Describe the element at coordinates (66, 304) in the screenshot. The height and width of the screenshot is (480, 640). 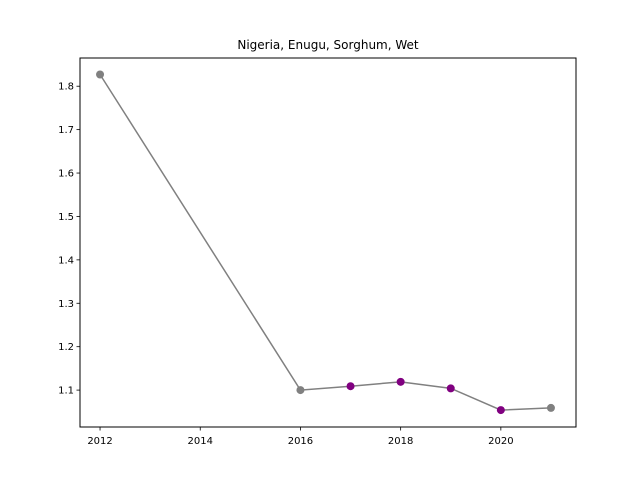
I see `y-tick-label: 1.3` at that location.